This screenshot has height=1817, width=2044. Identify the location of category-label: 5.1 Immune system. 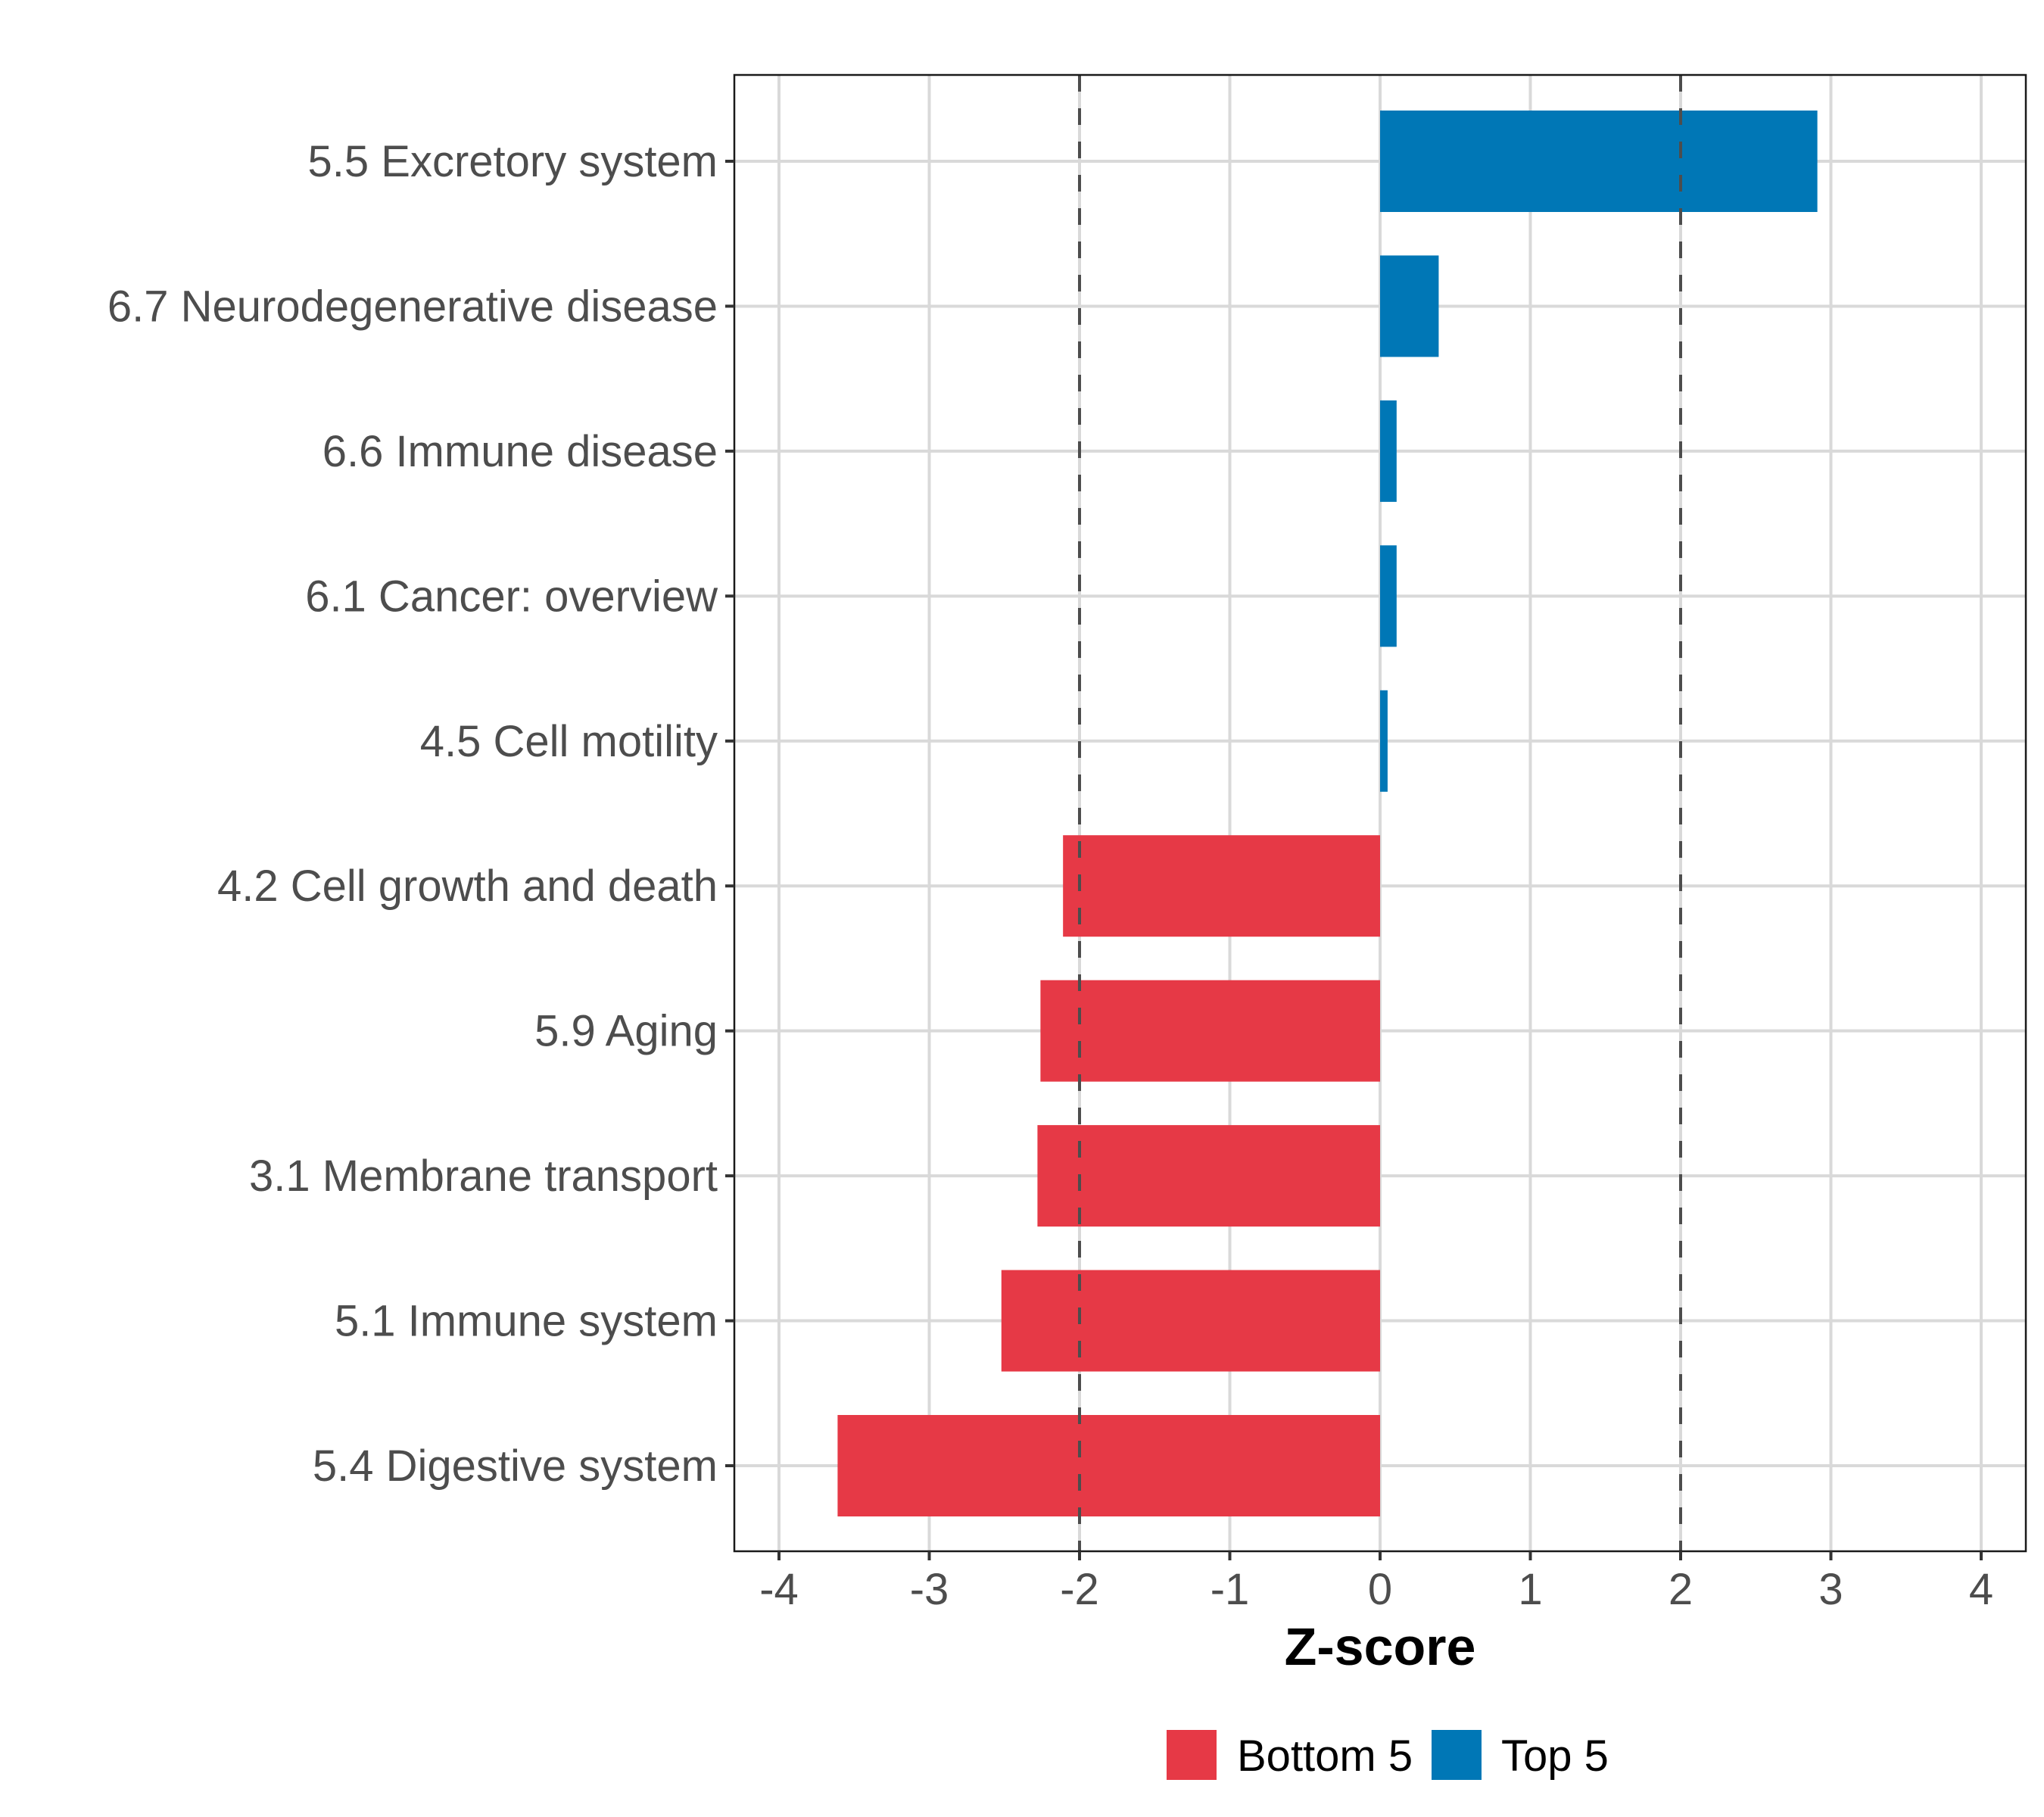
(526, 1321).